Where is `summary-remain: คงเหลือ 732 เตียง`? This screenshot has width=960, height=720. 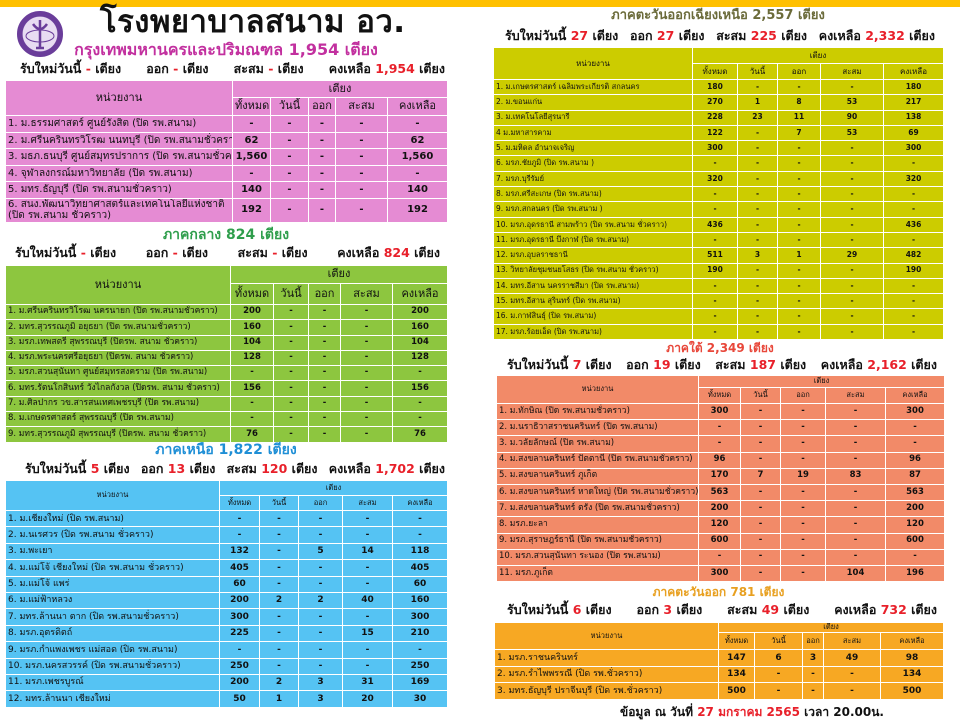
summary-remain: คงเหลือ 732 เตียง is located at coordinates (885, 609).